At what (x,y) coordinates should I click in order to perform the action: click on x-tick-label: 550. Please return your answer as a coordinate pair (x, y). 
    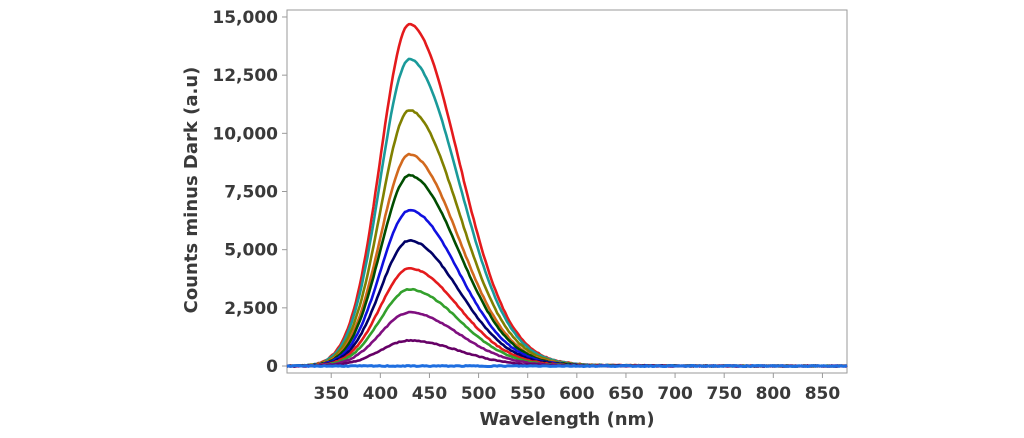
    Looking at the image, I should click on (528, 394).